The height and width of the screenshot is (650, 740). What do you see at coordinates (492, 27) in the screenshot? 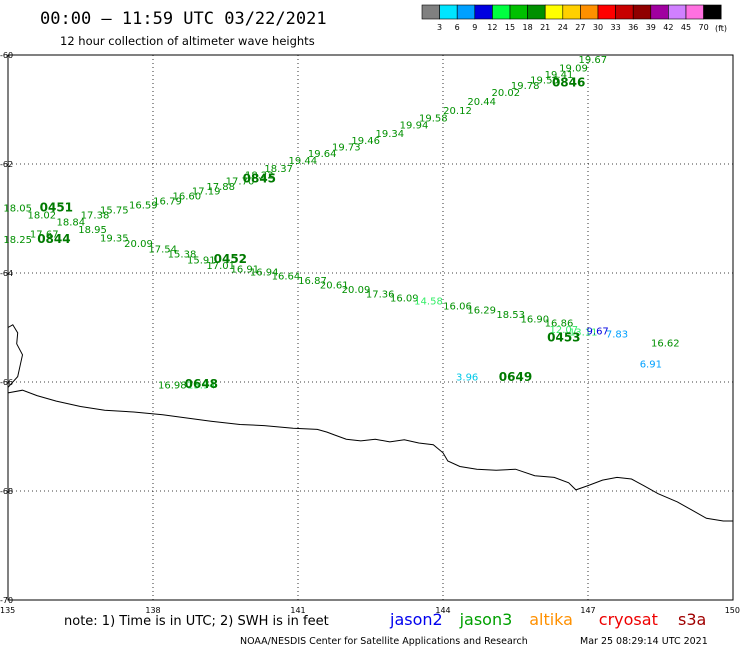
I see `legend-label: 12` at bounding box center [492, 27].